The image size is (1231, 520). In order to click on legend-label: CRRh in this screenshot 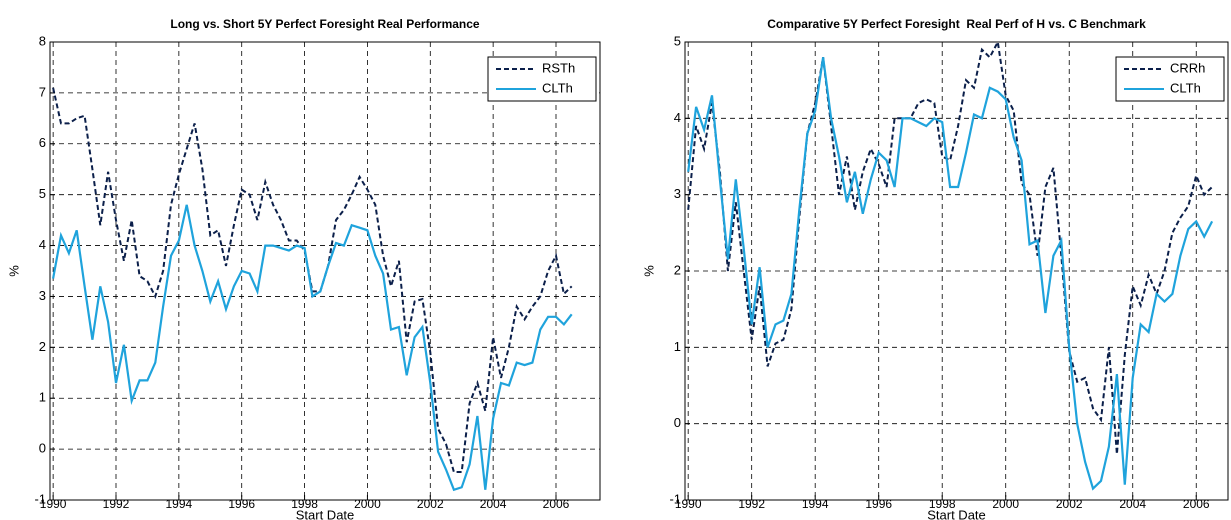, I will do `click(1187, 67)`.